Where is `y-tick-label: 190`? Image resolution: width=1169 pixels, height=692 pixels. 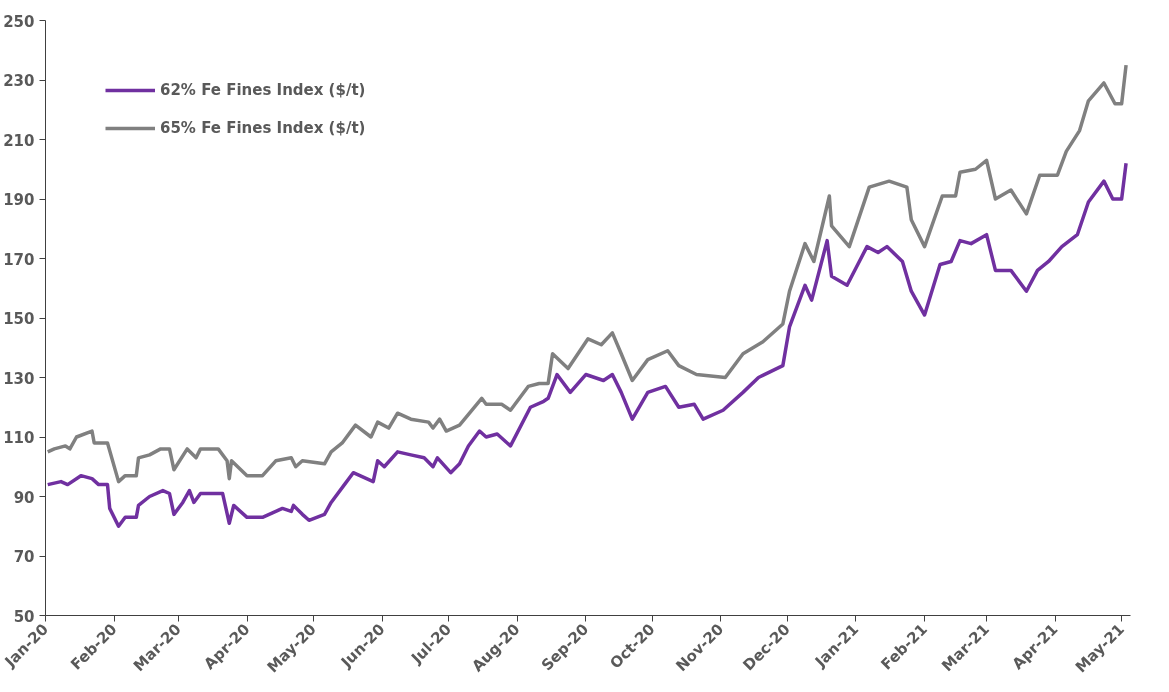 y-tick-label: 190 is located at coordinates (19, 200).